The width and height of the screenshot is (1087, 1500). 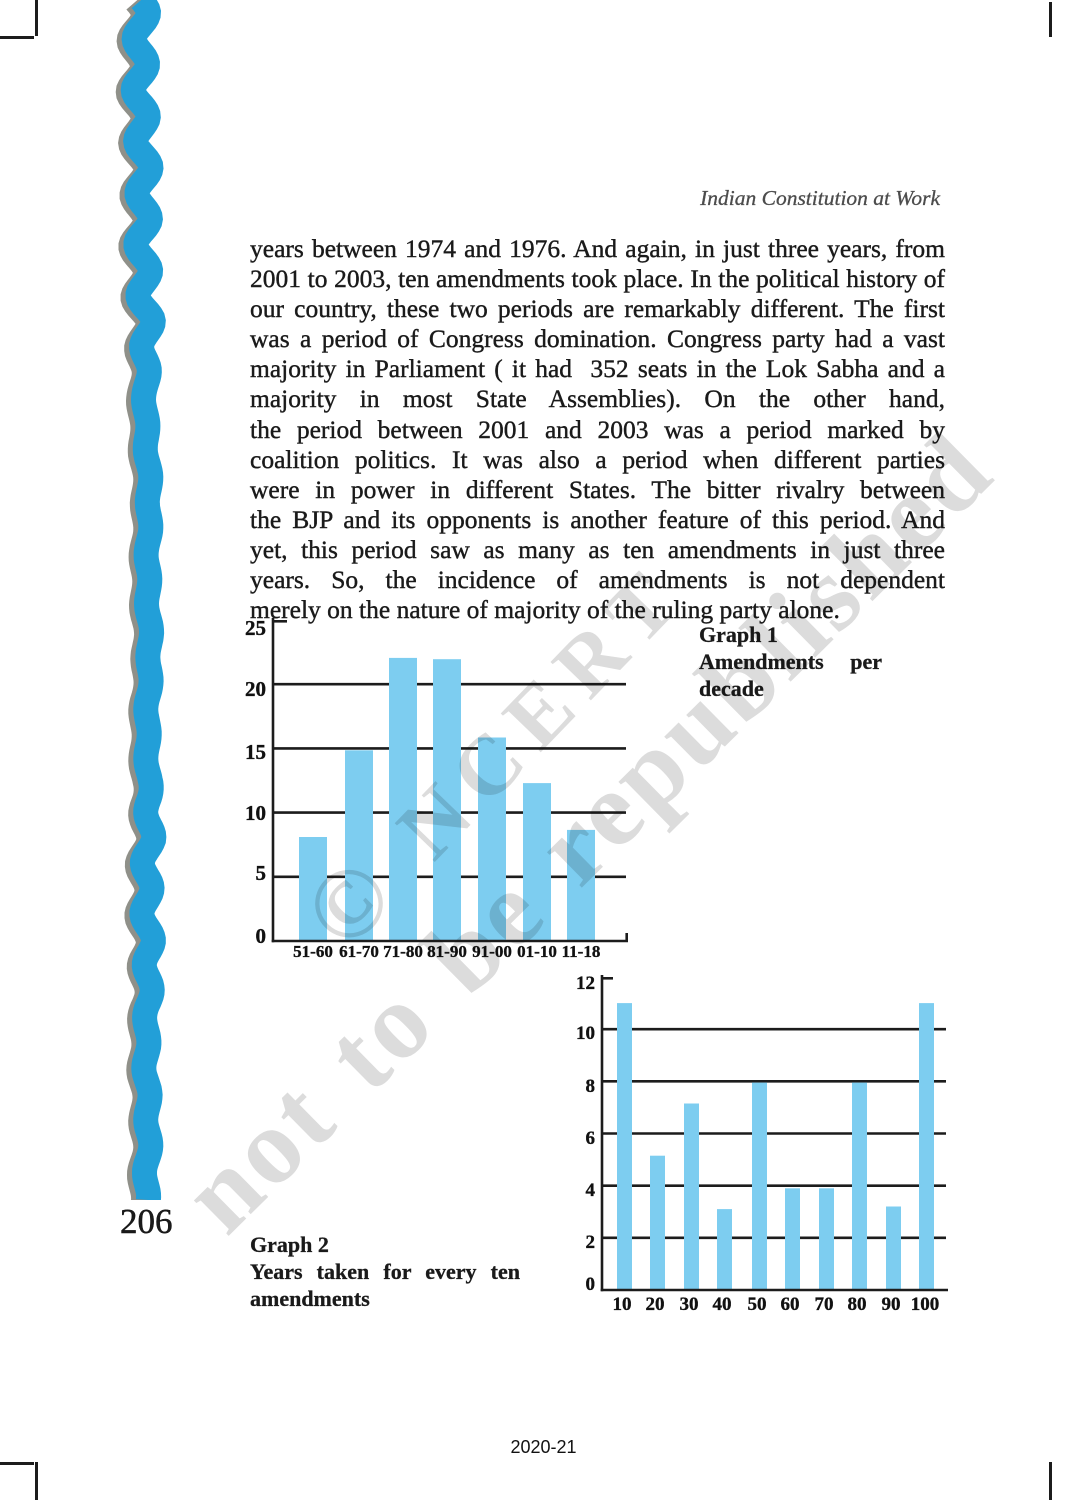 I want to click on svg-text: 50, so click(x=757, y=1304).